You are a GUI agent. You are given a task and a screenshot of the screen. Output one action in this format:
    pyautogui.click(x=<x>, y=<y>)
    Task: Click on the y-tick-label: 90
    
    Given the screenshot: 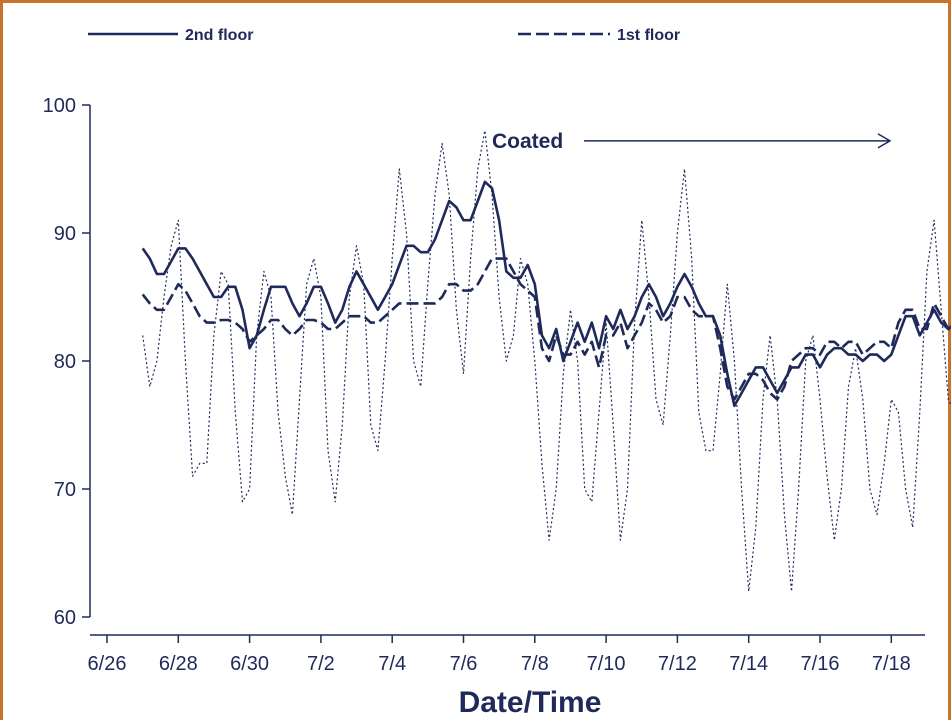 What is the action you would take?
    pyautogui.click(x=65, y=234)
    